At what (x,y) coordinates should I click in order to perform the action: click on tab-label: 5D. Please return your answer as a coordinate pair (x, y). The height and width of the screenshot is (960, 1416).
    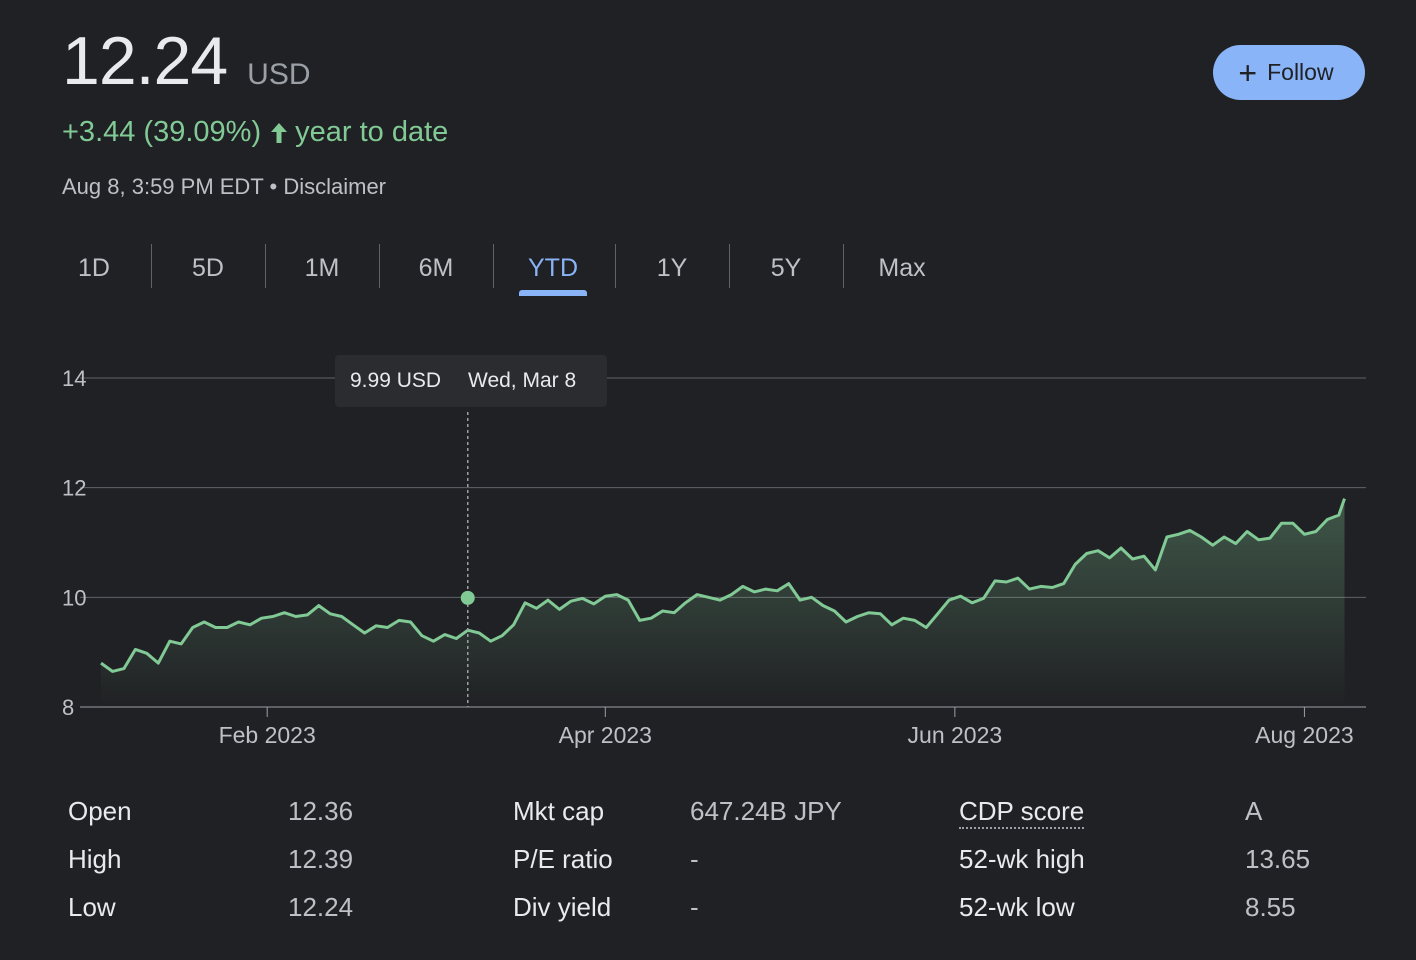
    Looking at the image, I should click on (208, 267).